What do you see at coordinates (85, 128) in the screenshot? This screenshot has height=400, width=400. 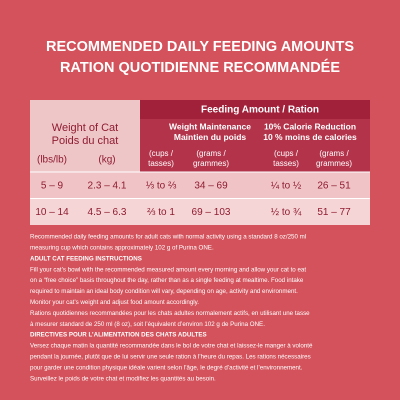 I see `weight-header: Weight of Cat` at bounding box center [85, 128].